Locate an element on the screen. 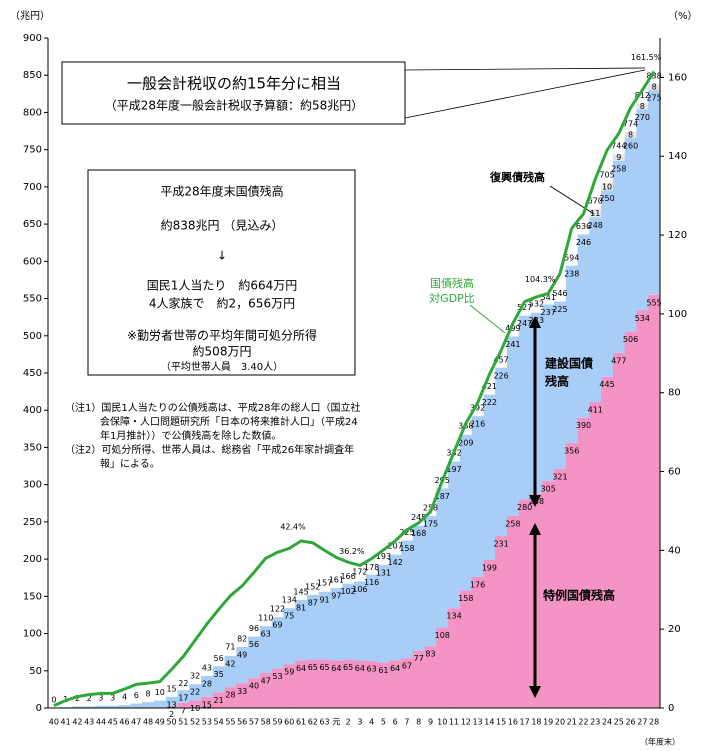  note: 年1月推計））で公債残高を除した数値。 is located at coordinates (190, 435).